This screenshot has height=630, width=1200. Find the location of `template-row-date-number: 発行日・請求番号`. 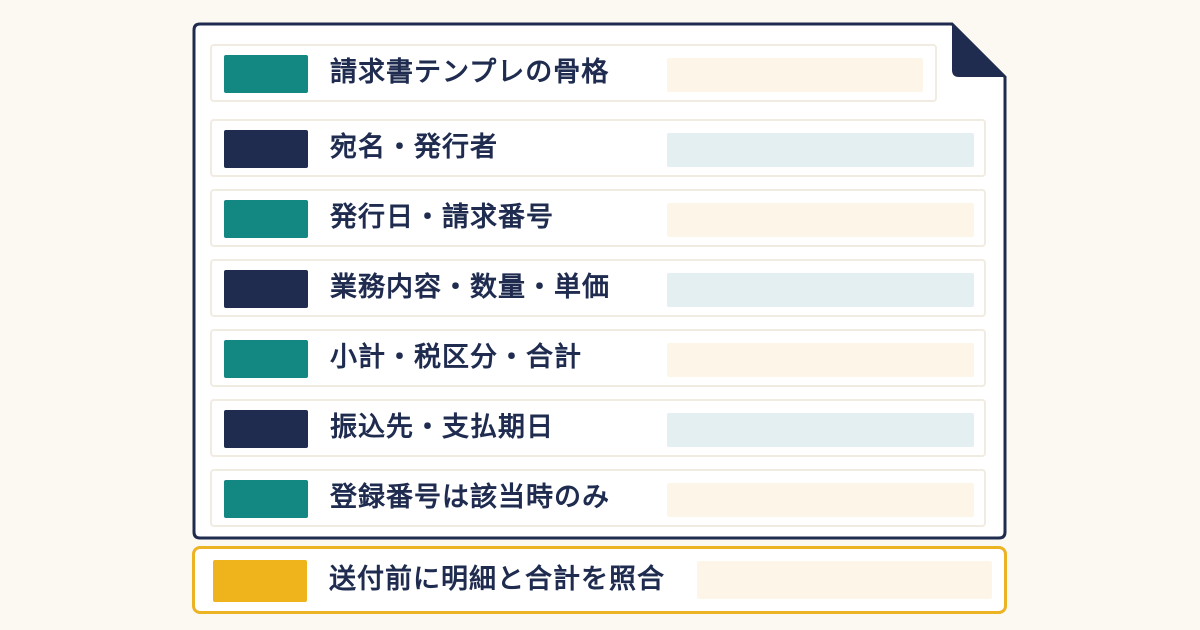

template-row-date-number: 発行日・請求番号 is located at coordinates (598, 218).